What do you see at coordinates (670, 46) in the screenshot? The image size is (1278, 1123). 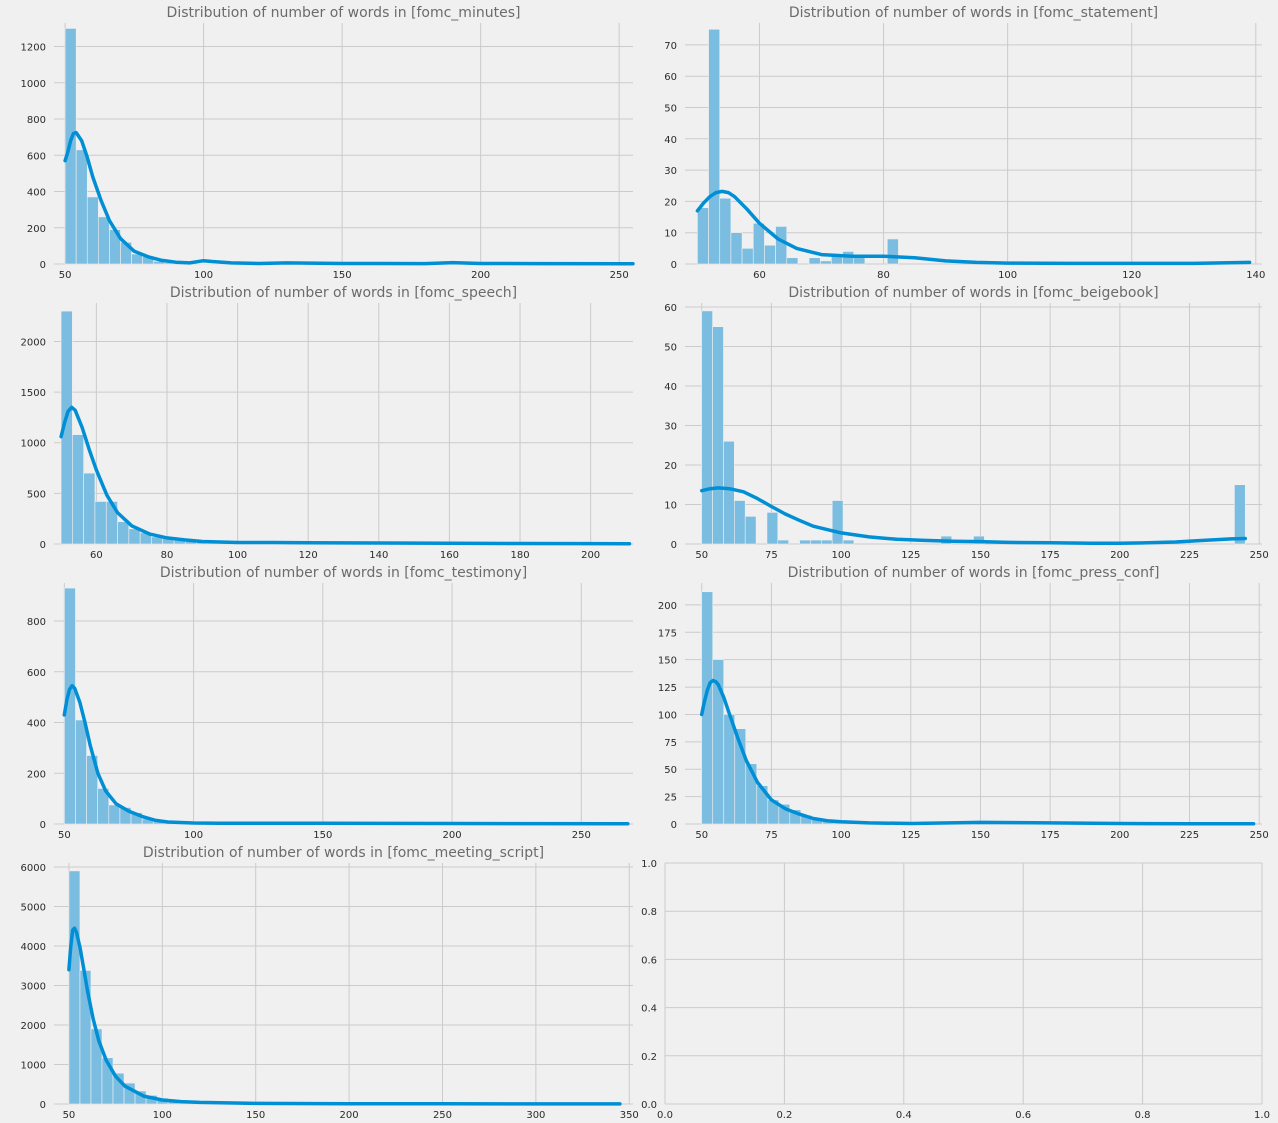 I see `y-tick-label: 70` at bounding box center [670, 46].